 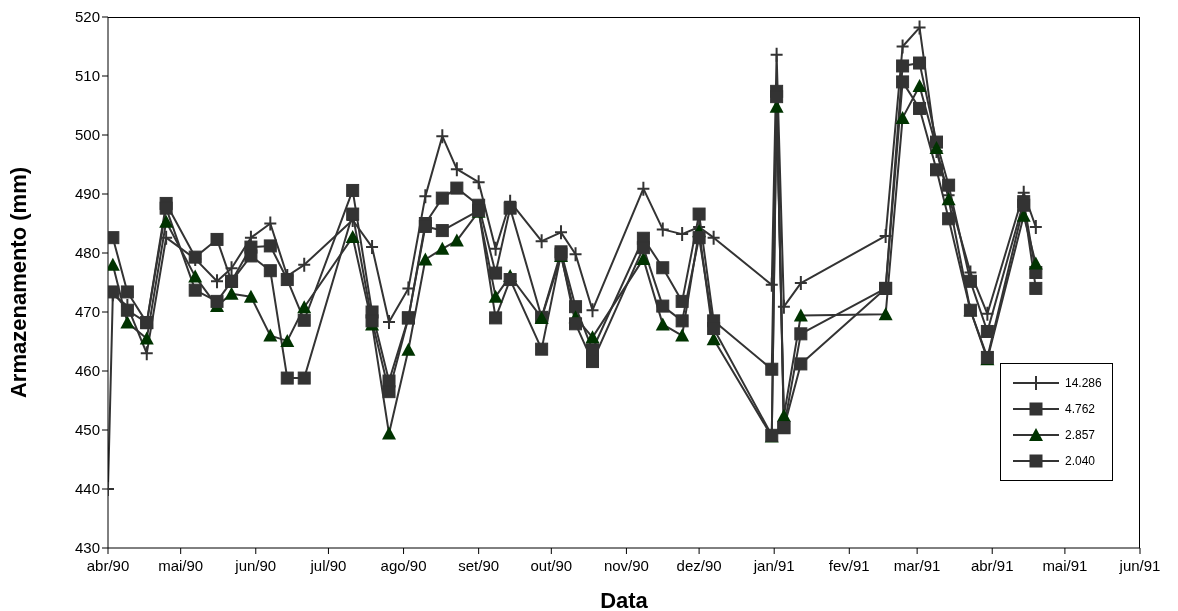 What do you see at coordinates (1080, 461) in the screenshot?
I see `legend-label: 2.040` at bounding box center [1080, 461].